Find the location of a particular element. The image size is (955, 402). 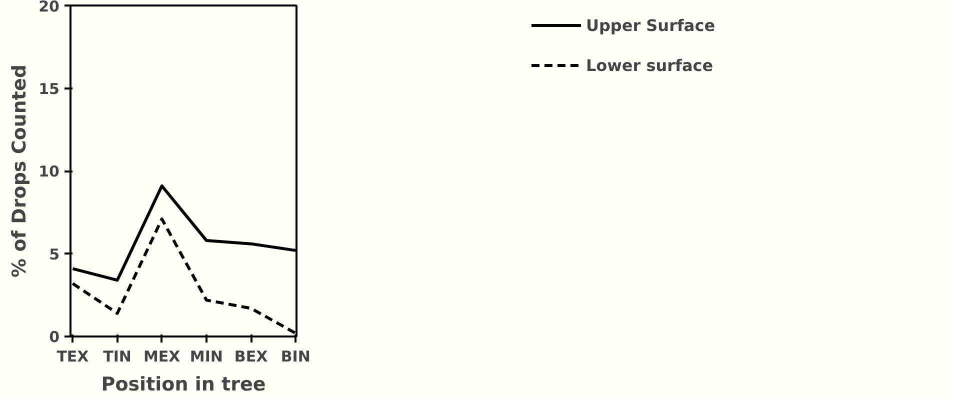

y-tick-label: 0 is located at coordinates (54, 337).